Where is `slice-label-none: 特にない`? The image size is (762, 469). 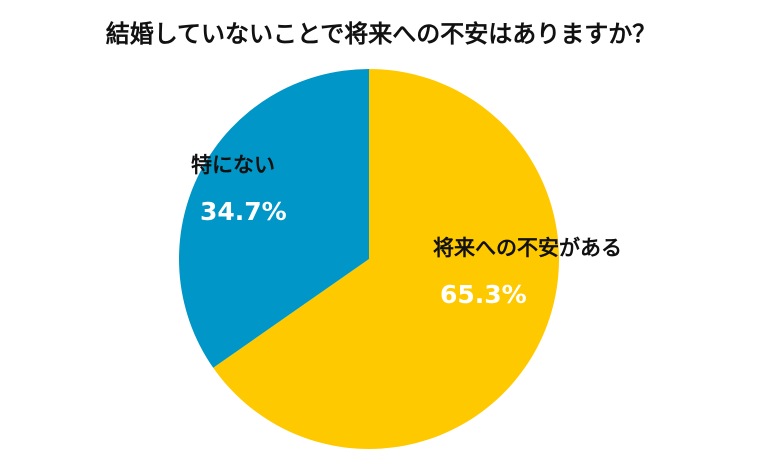
slice-label-none: 特にない is located at coordinates (233, 165).